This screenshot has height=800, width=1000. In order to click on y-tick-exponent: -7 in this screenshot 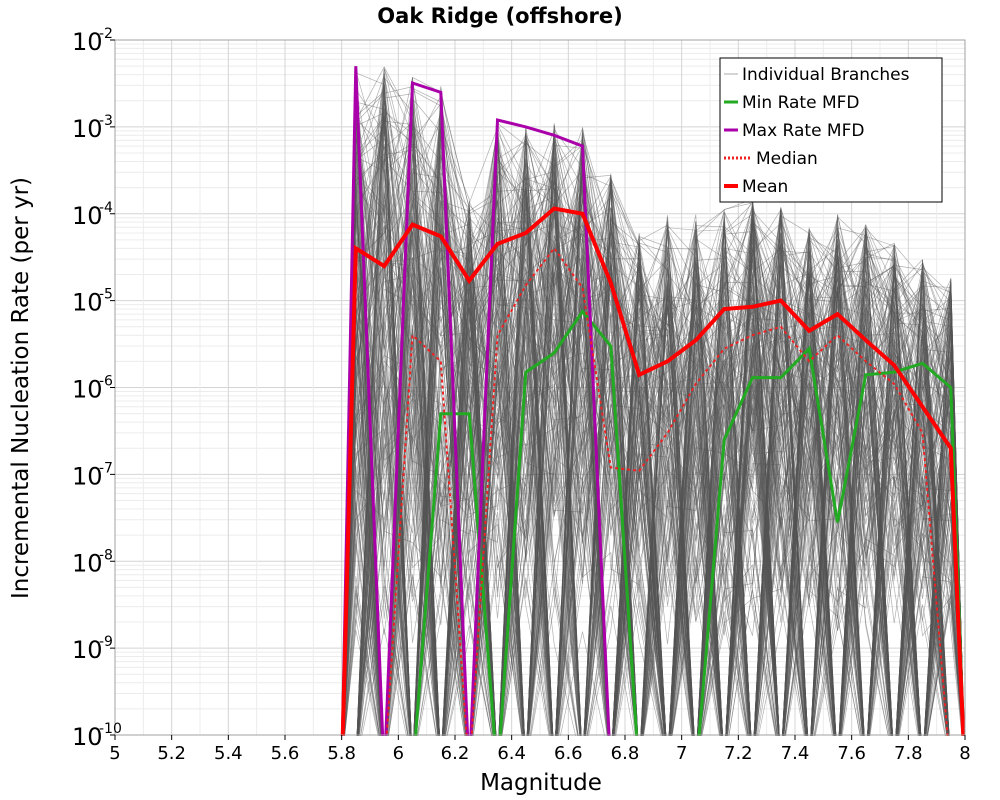, I will do `click(106, 468)`.